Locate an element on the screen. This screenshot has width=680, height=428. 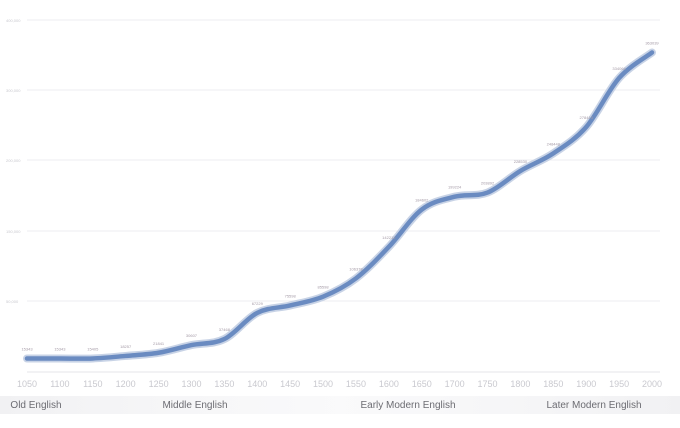
y-tick-label: 200,000 is located at coordinates (13, 160).